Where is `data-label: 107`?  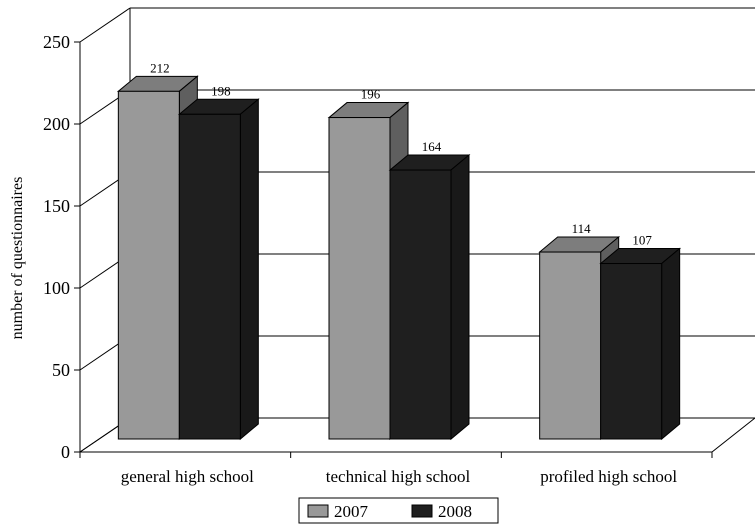 data-label: 107 is located at coordinates (642, 240).